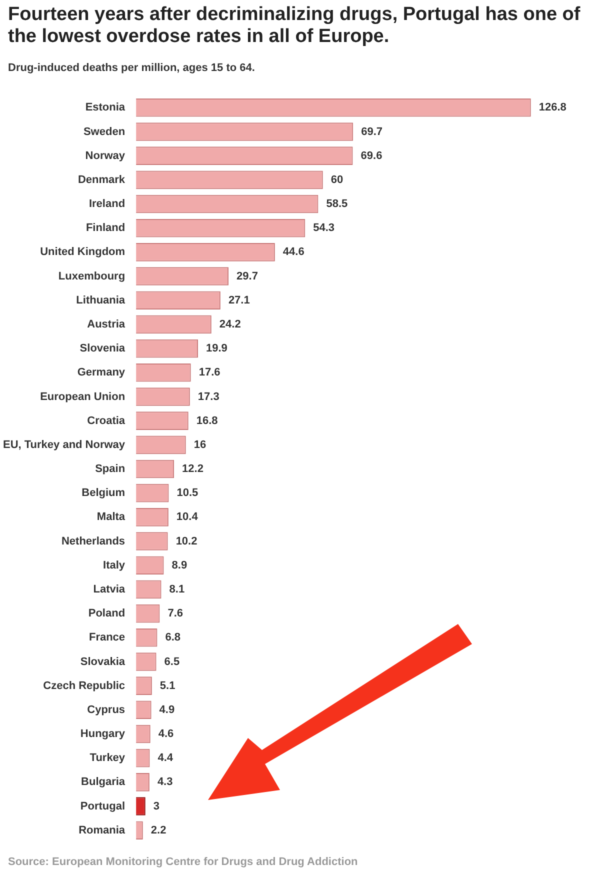 Image resolution: width=612 pixels, height=881 pixels. I want to click on y-tick-label: Spain, so click(110, 469).